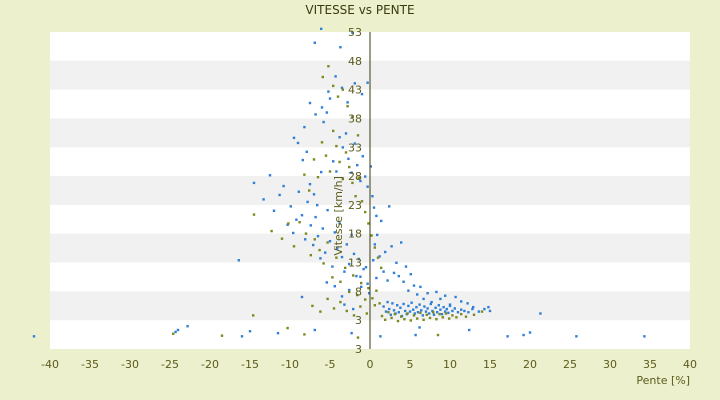  Describe the element at coordinates (358, 349) in the screenshot. I see `y-tick-label: 3` at that location.